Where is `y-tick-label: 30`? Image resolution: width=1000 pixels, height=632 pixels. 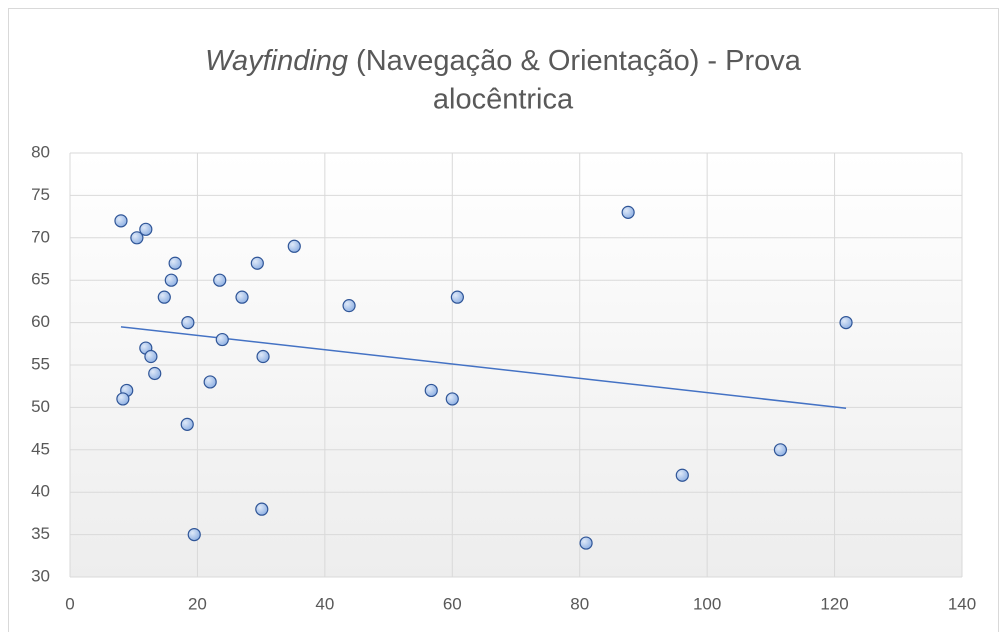 y-tick-label: 30 is located at coordinates (40, 575).